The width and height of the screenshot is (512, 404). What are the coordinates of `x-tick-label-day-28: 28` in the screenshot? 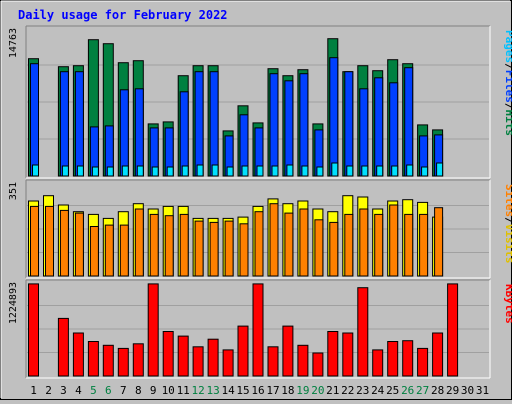 It's located at (437, 390).